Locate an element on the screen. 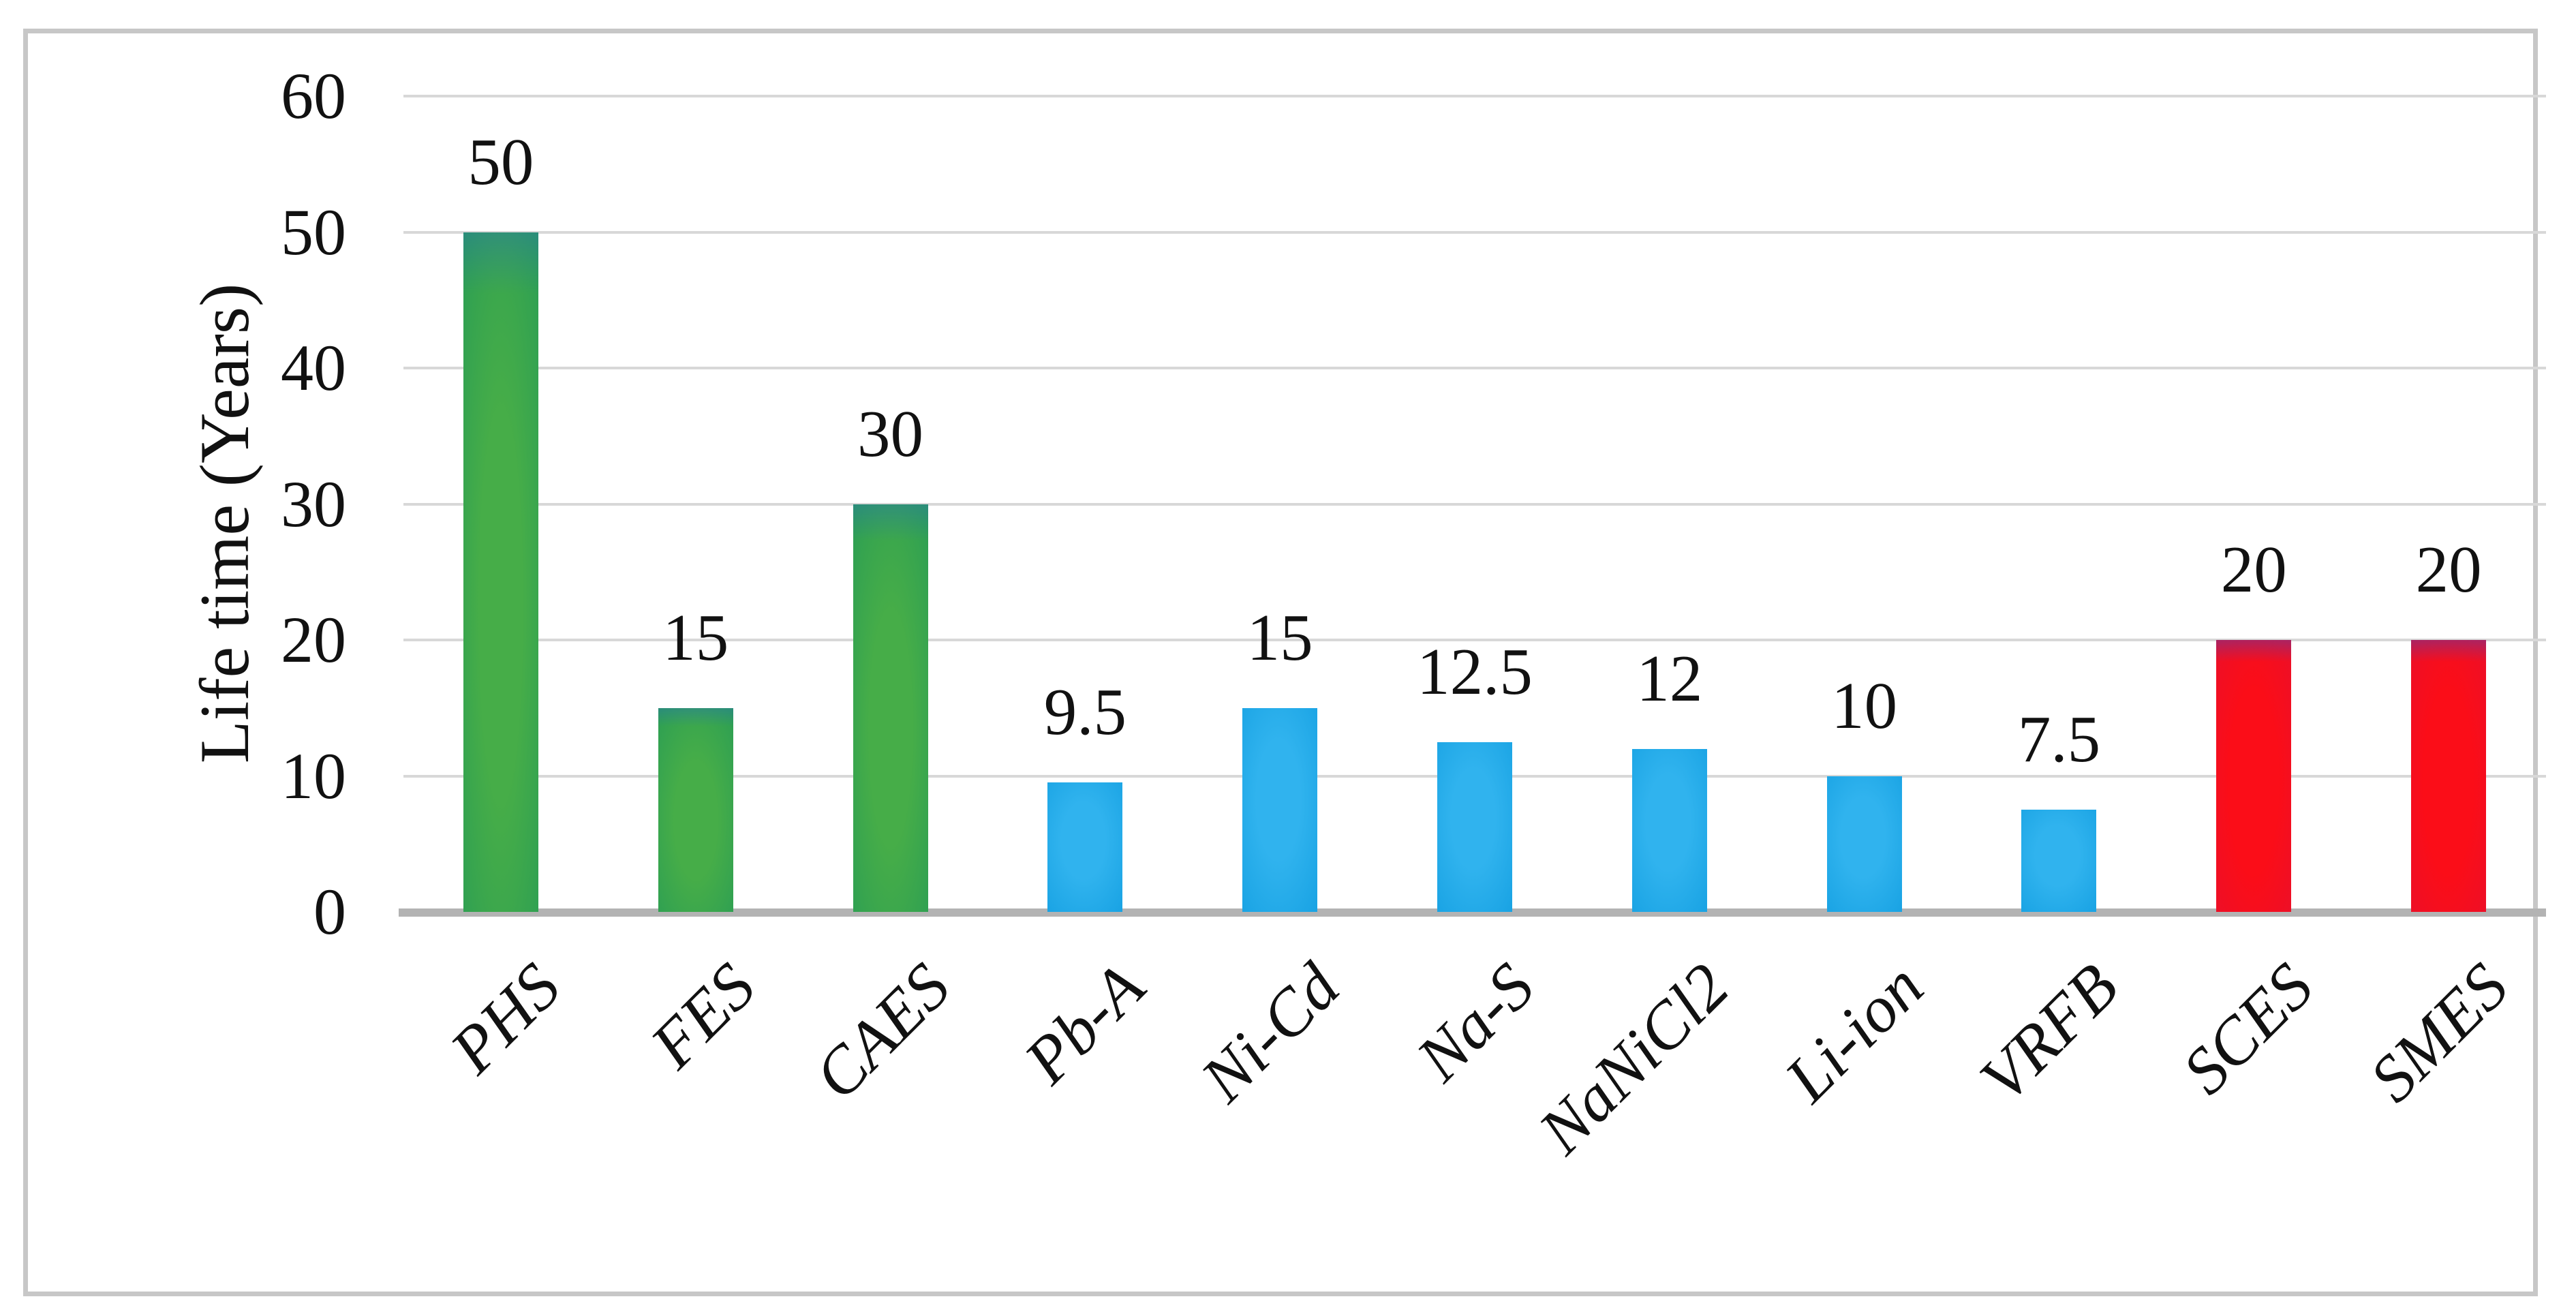 This screenshot has height=1314, width=2576. bar-value-label-Li-ion: 10 is located at coordinates (1865, 705).